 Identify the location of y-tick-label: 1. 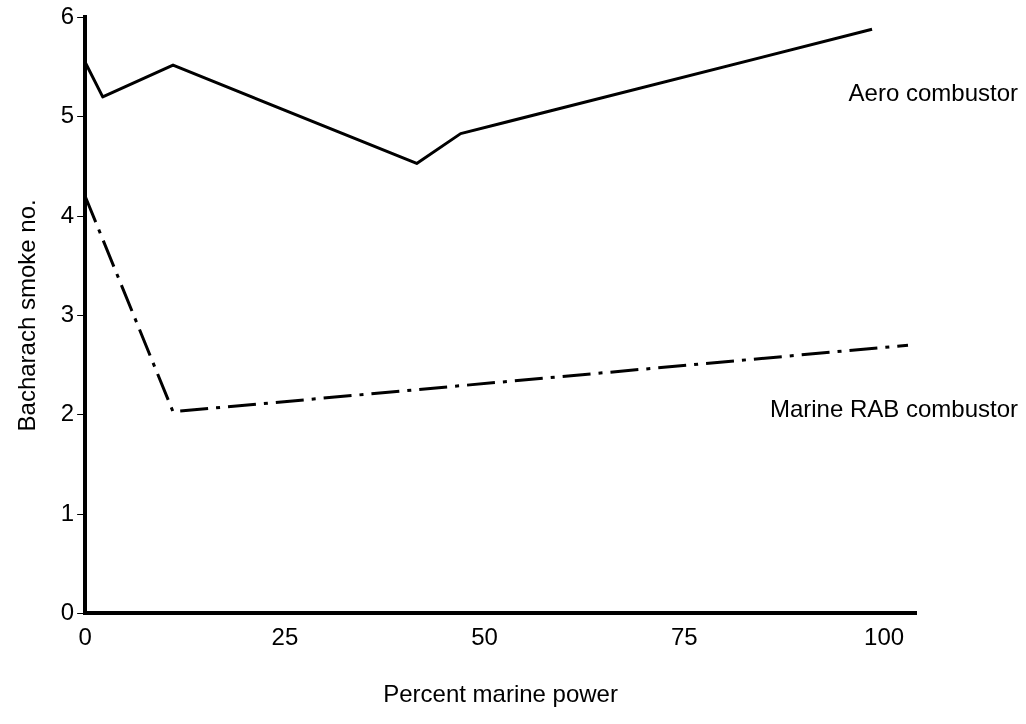
(67, 512).